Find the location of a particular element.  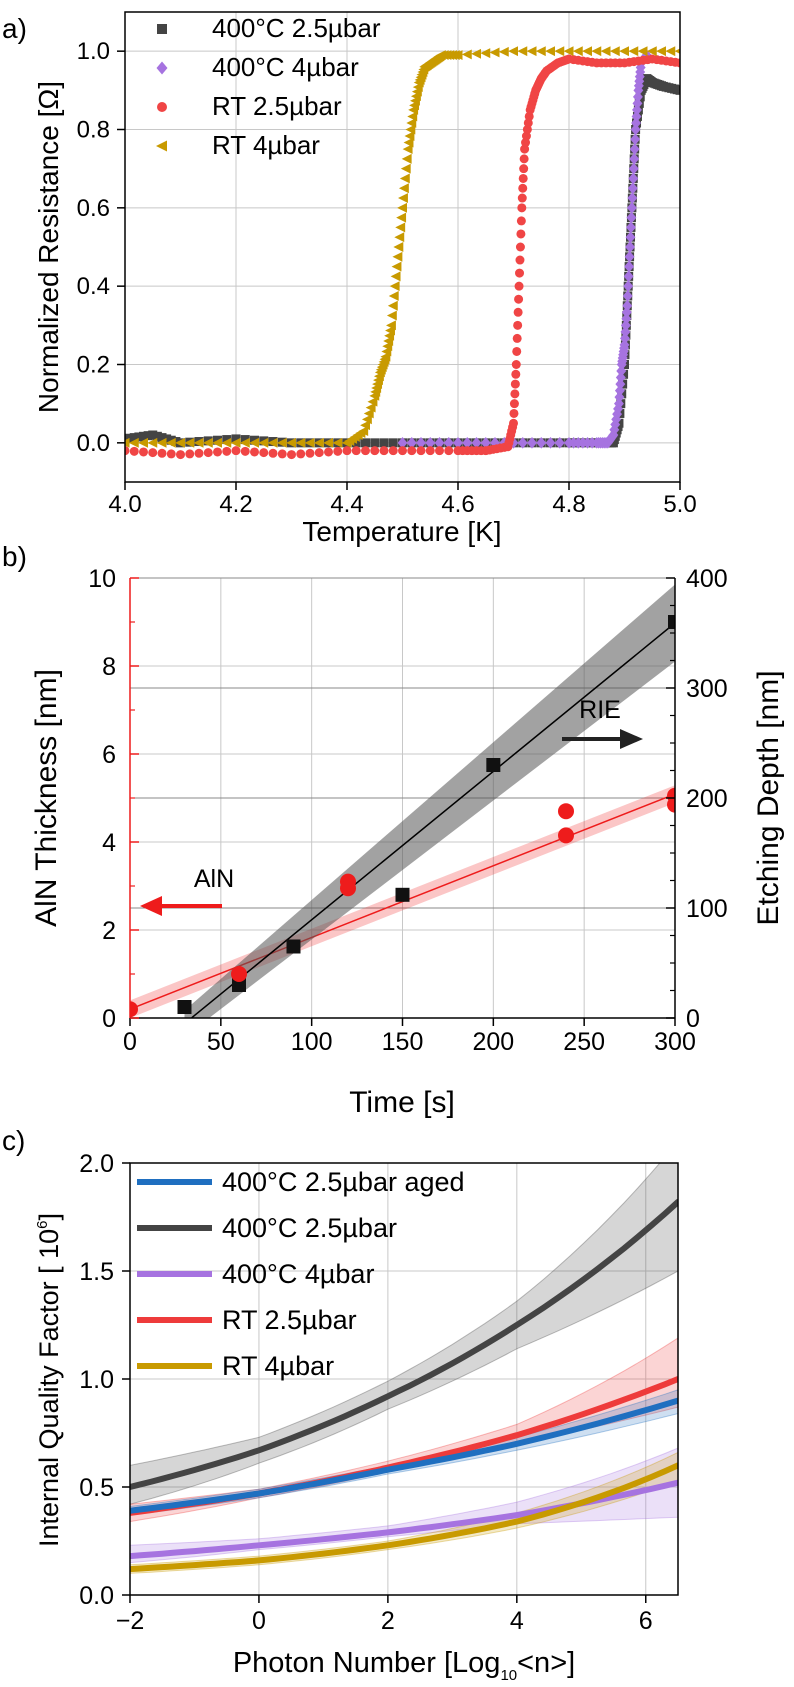

panel-b-y-right-tick-label: 100 is located at coordinates (707, 909).